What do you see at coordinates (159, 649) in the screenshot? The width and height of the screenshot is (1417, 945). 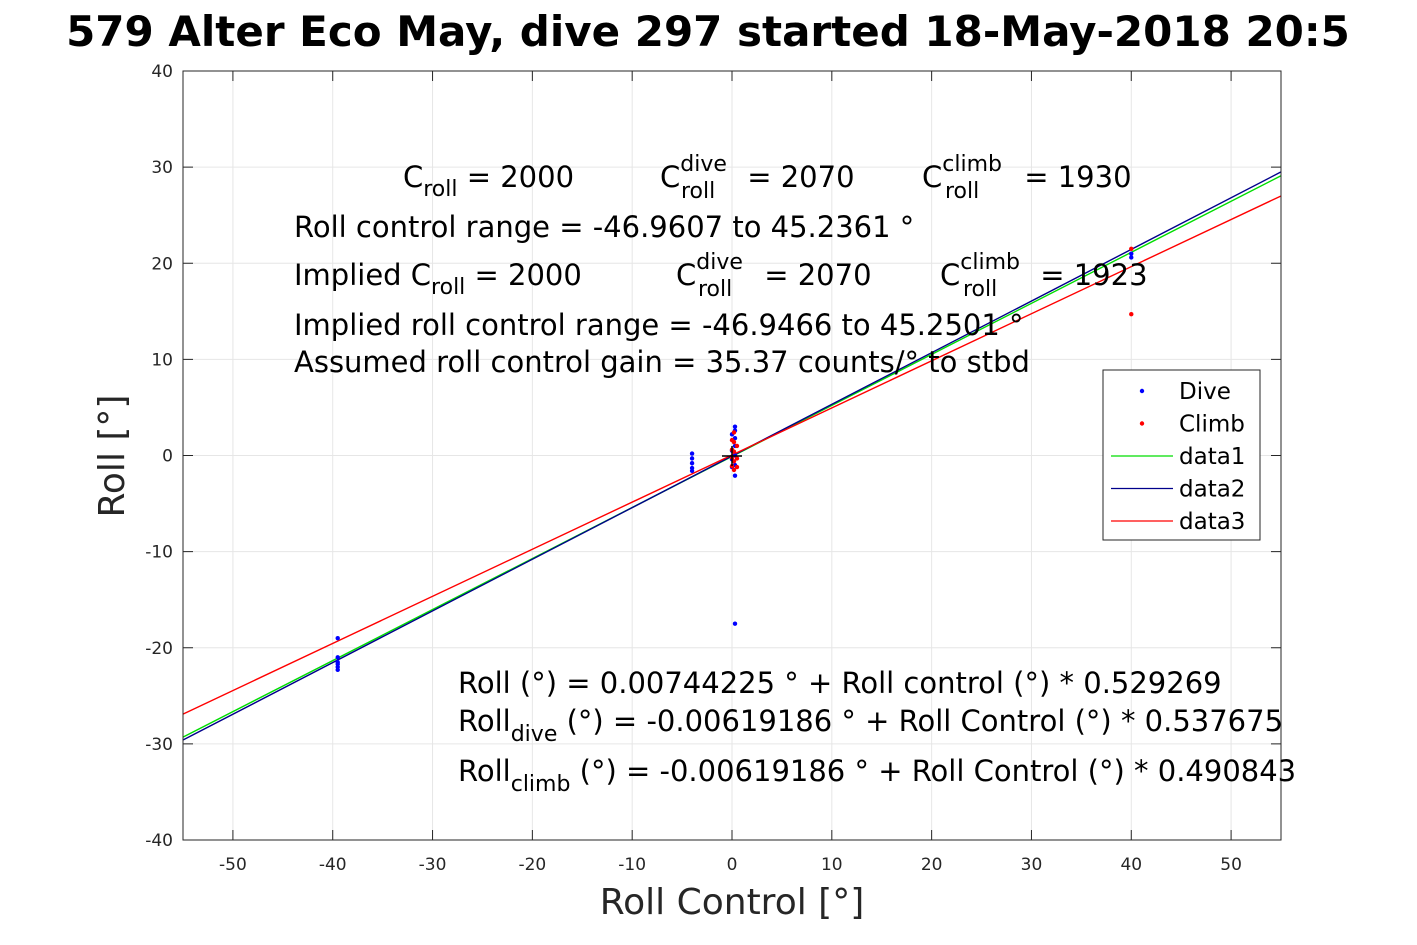 I see `y-tick-label: -20` at bounding box center [159, 649].